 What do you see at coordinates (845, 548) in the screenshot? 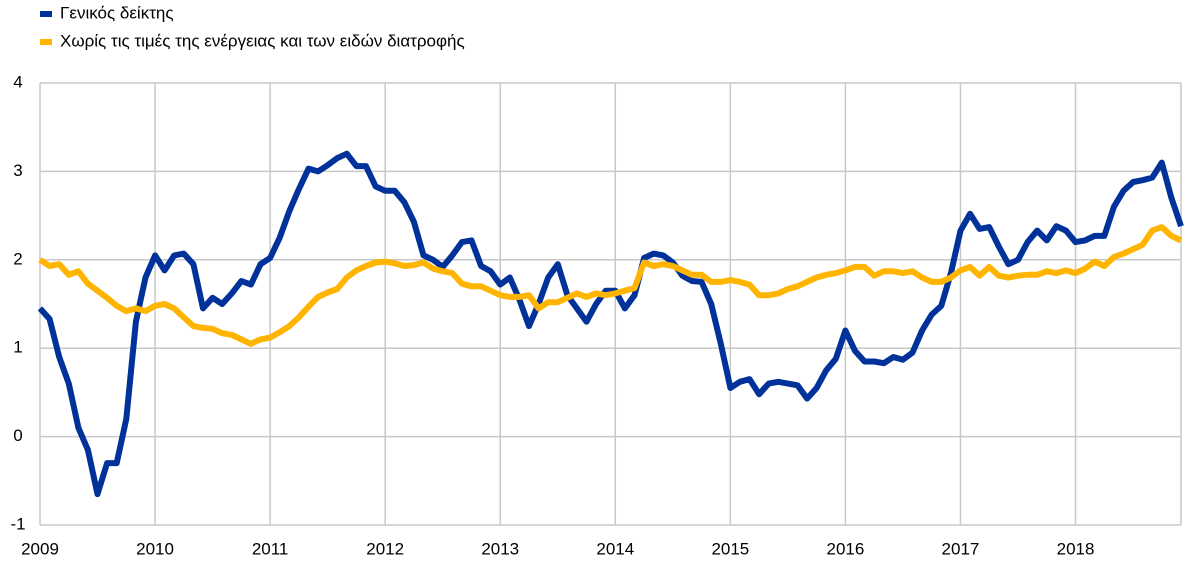
I see `x-tick-label: 2016` at bounding box center [845, 548].